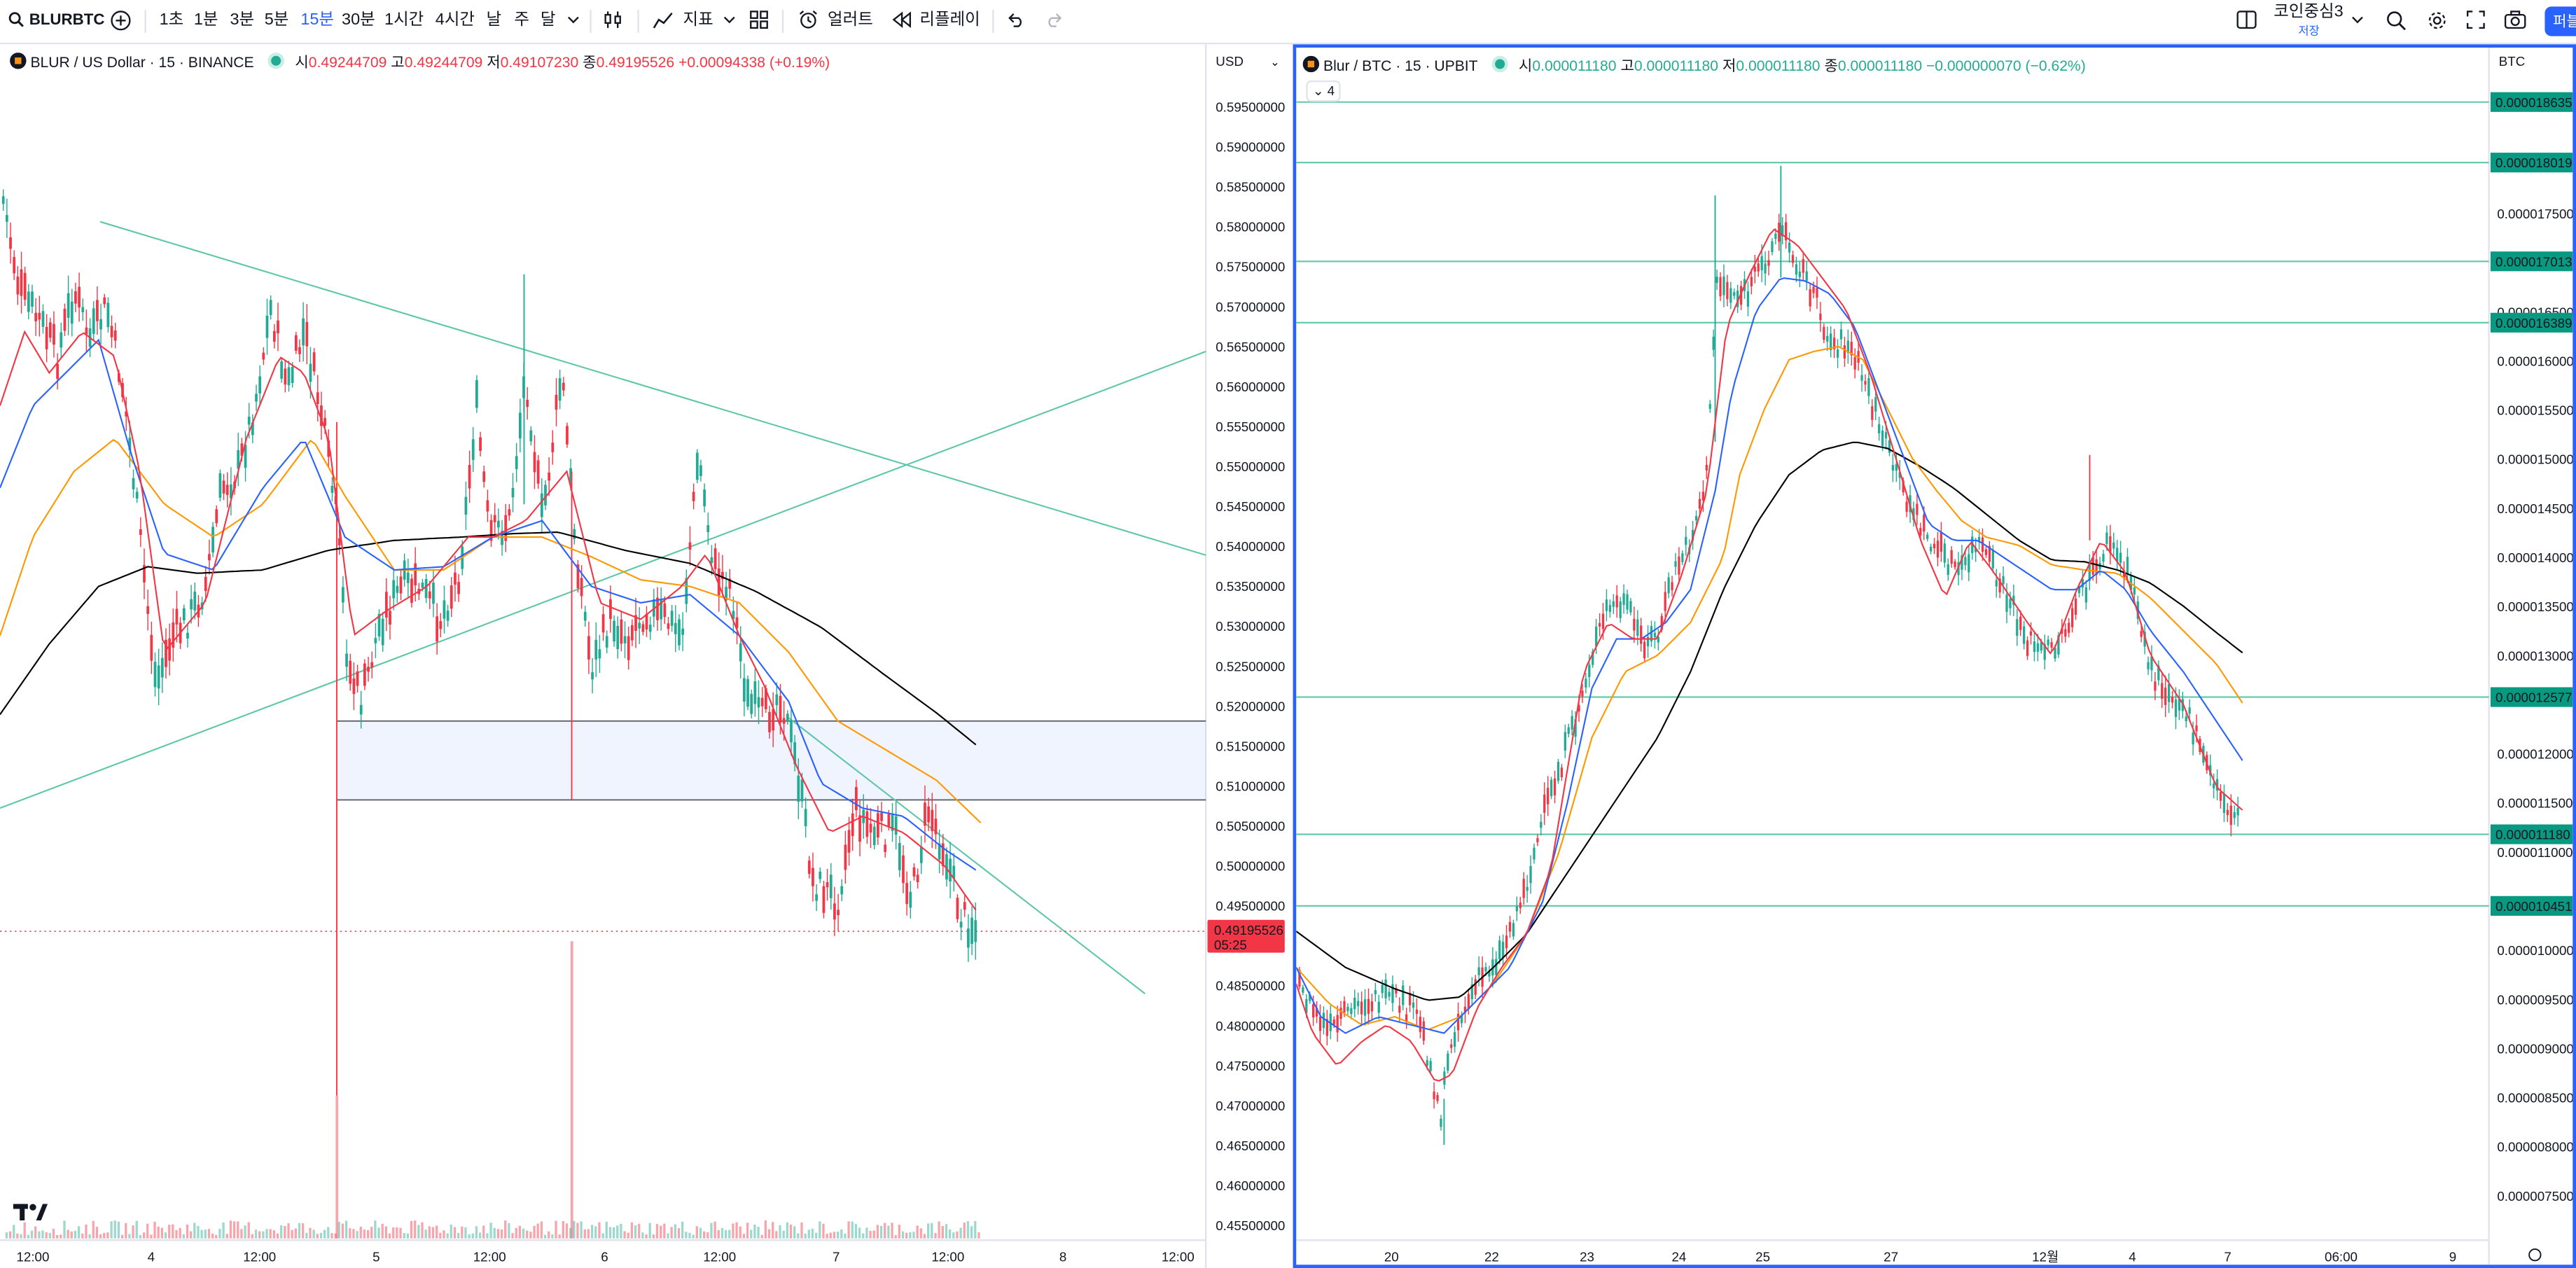 Image resolution: width=2576 pixels, height=1268 pixels. What do you see at coordinates (56, 21) in the screenshot?
I see `symbol-search-button: BLURBTC` at bounding box center [56, 21].